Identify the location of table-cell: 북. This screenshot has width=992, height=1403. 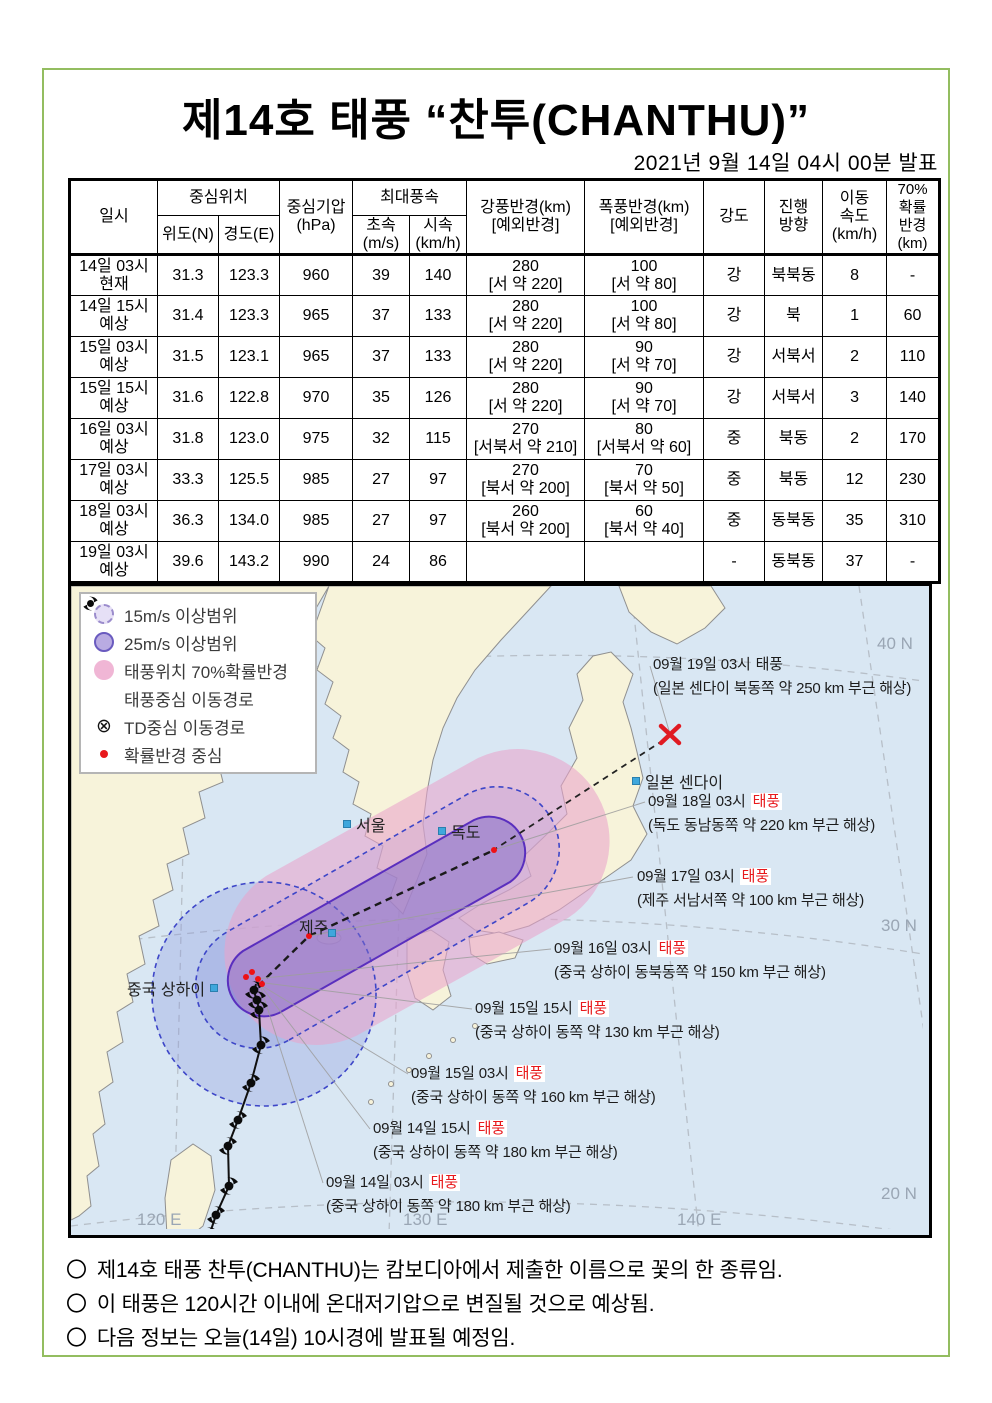
(794, 316).